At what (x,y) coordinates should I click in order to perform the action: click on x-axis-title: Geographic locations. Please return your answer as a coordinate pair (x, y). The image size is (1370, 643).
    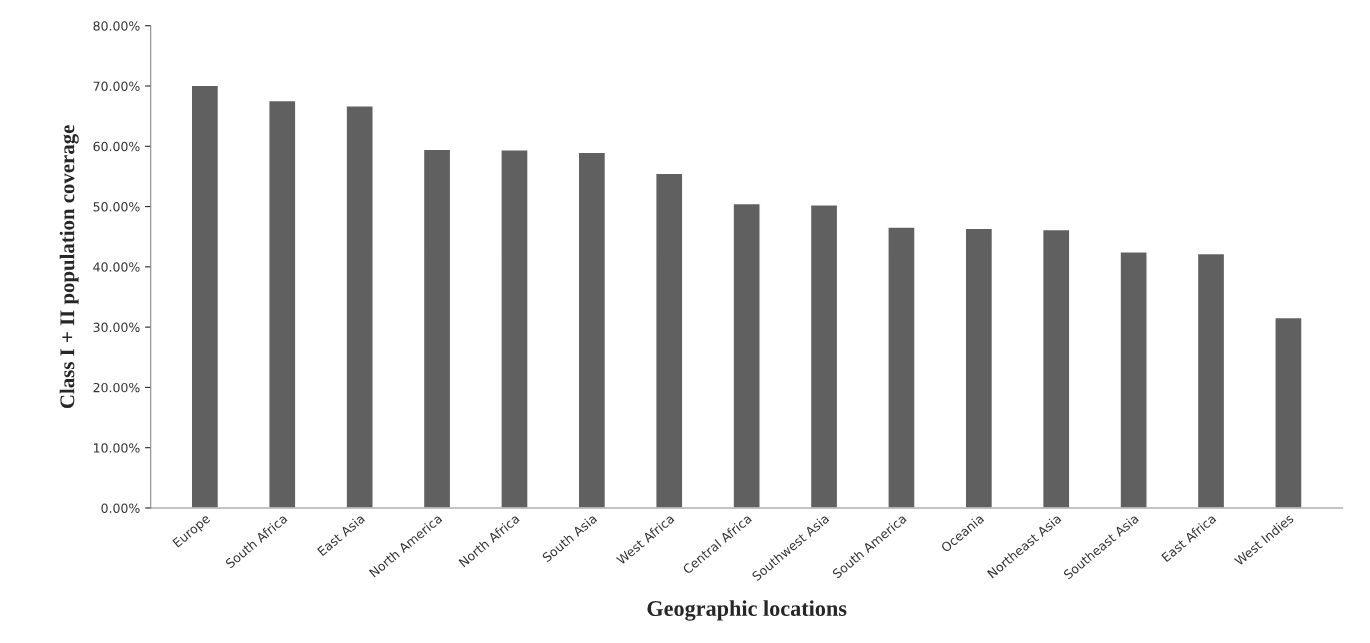
    Looking at the image, I should click on (747, 610).